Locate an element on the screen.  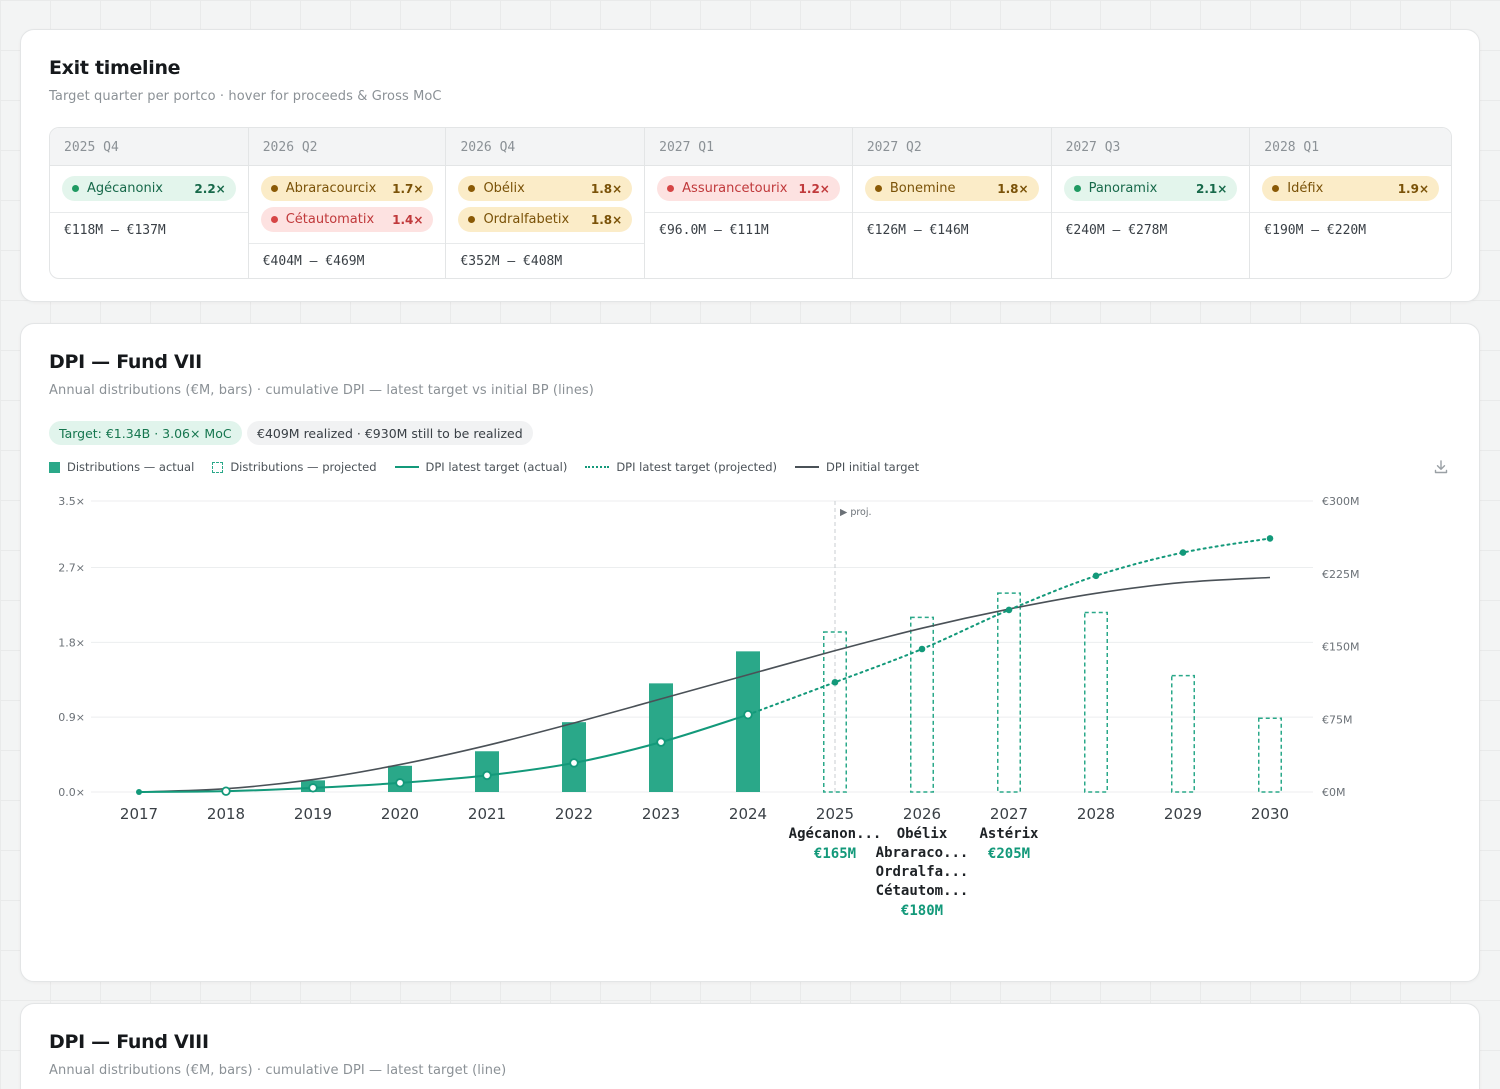
exit-label-amount: €165M is located at coordinates (835, 854).